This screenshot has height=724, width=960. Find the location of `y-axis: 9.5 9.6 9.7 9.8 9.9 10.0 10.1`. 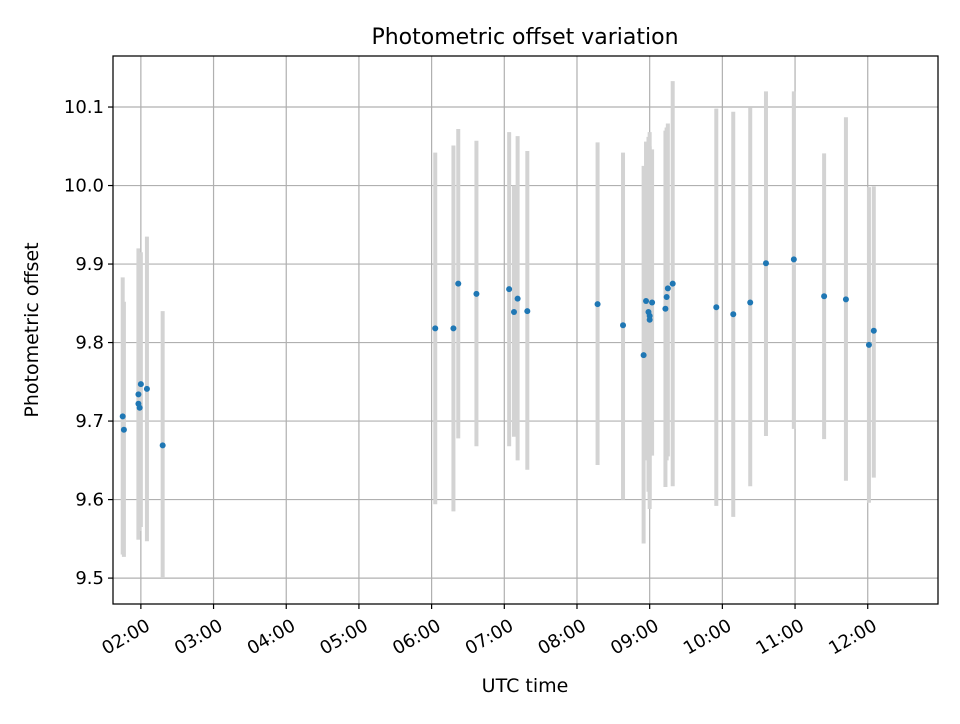

y-axis: 9.5 9.6 9.7 9.8 9.9 10.0 10.1 is located at coordinates (88, 343).